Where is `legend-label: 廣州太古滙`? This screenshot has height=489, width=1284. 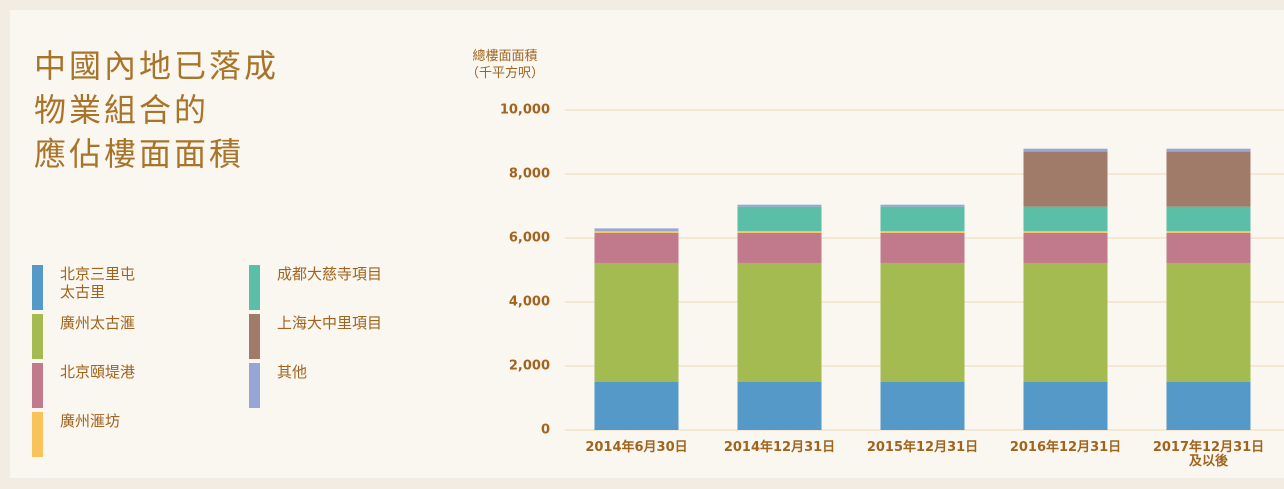
legend-label: 廣州太古滙 is located at coordinates (98, 323).